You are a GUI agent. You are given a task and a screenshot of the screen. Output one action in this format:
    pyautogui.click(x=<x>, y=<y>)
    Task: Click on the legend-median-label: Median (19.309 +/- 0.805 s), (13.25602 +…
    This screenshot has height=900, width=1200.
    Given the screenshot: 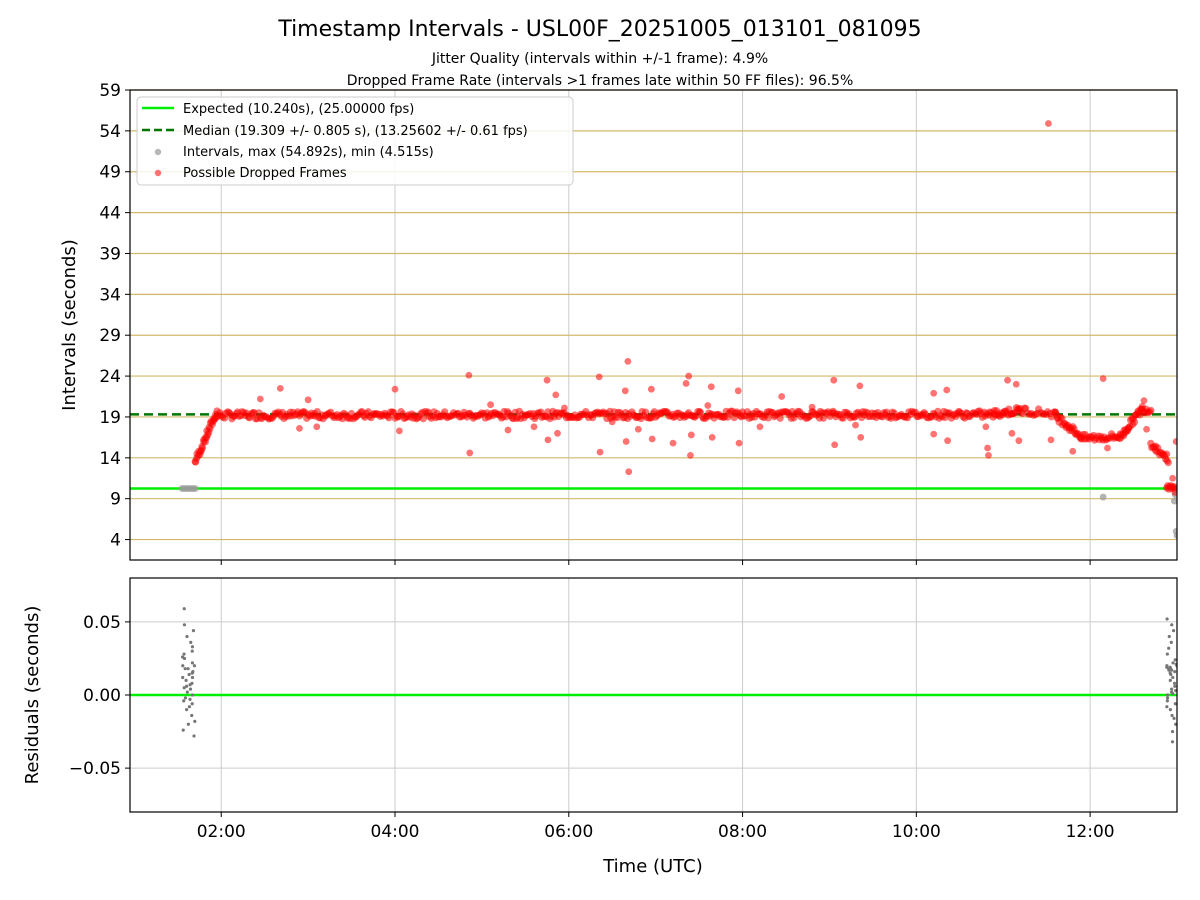 What is the action you would take?
    pyautogui.click(x=355, y=131)
    